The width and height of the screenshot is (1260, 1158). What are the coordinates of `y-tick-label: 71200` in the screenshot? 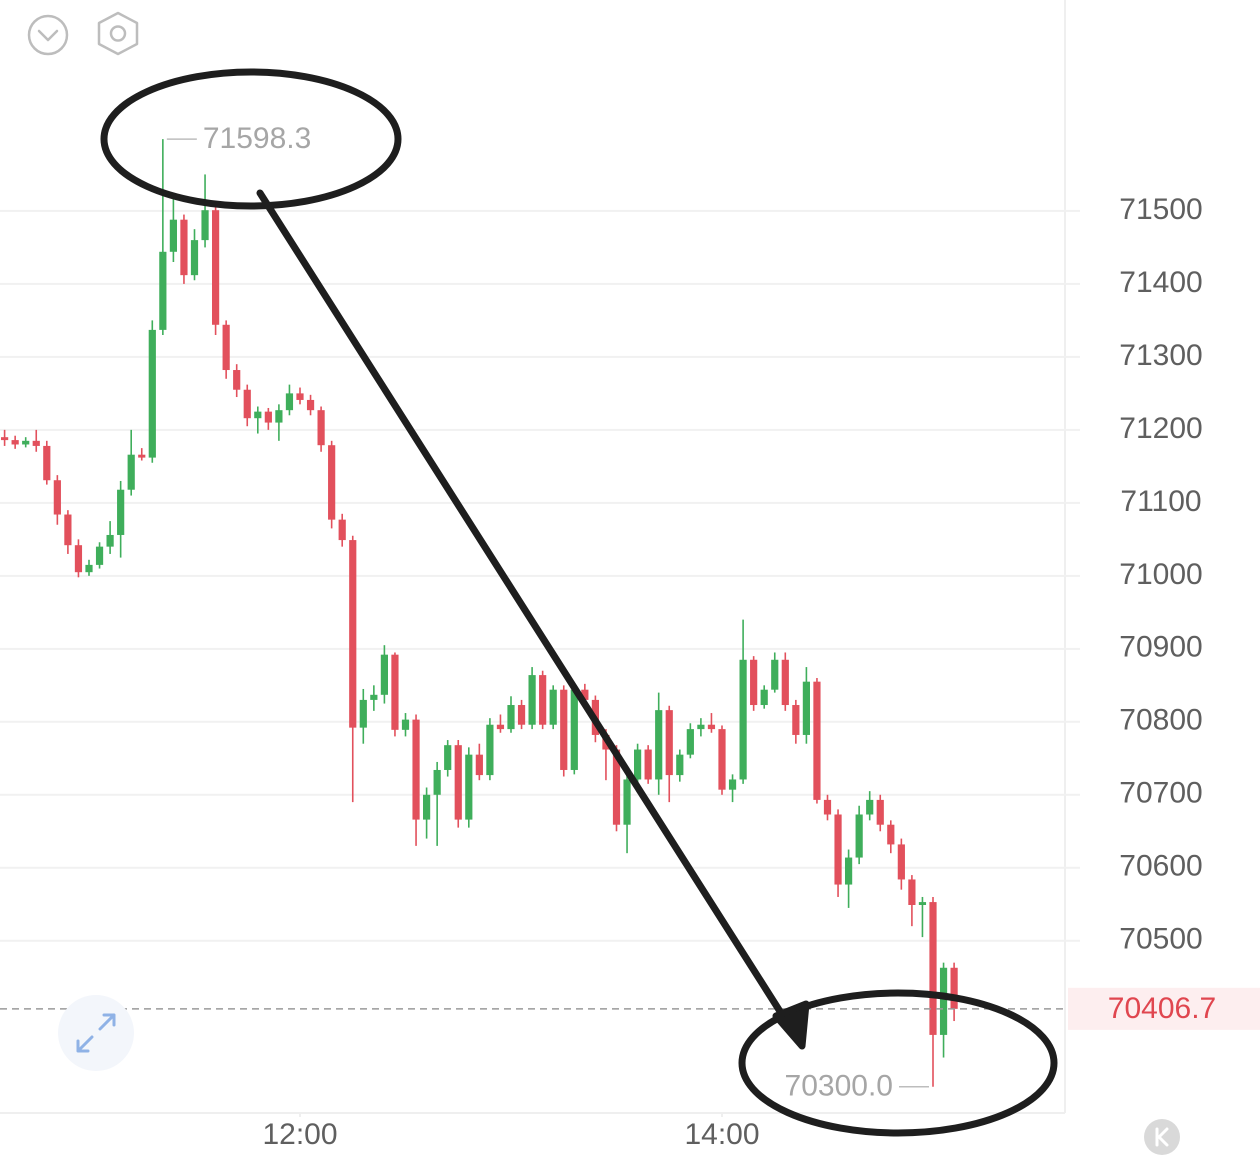 It's located at (1160, 428).